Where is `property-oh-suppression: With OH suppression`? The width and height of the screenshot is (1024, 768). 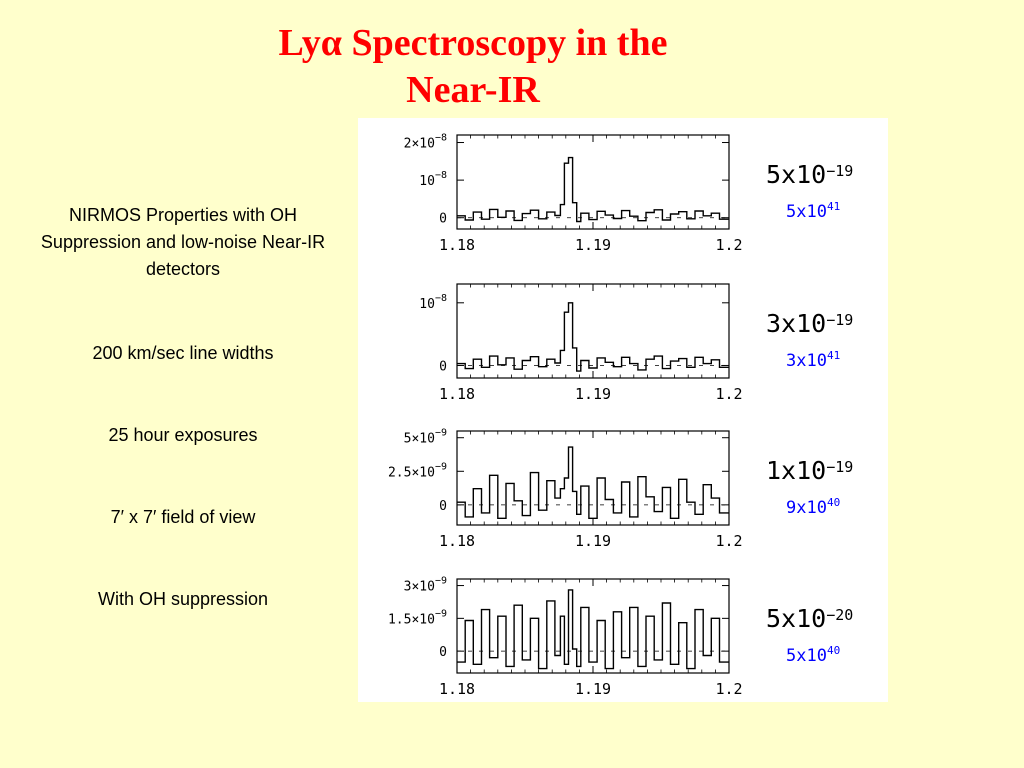 property-oh-suppression: With OH suppression is located at coordinates (183, 599).